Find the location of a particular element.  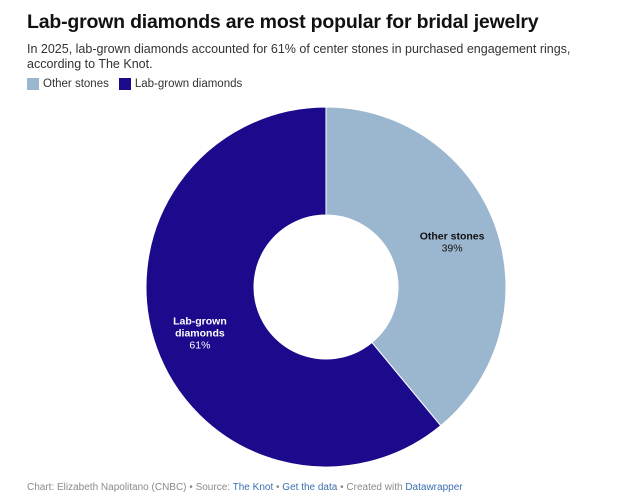

legend-label-other-stones: Other stones is located at coordinates (76, 84).